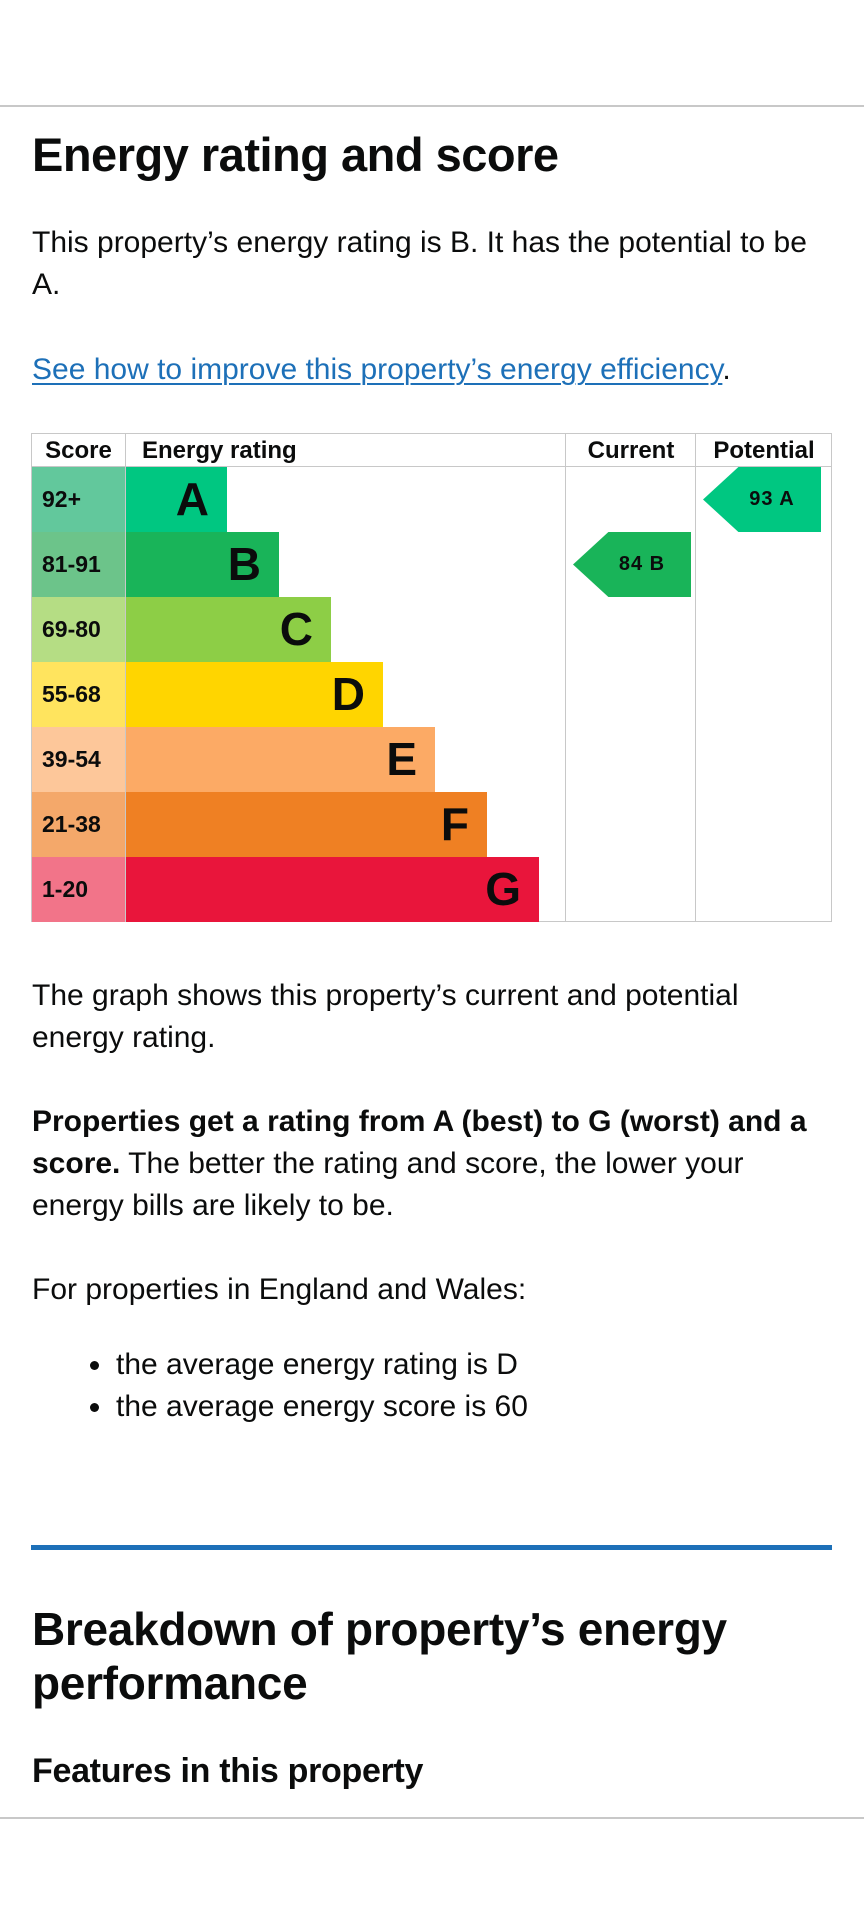 This screenshot has height=1920, width=864. What do you see at coordinates (431, 1547) in the screenshot?
I see `section-break` at bounding box center [431, 1547].